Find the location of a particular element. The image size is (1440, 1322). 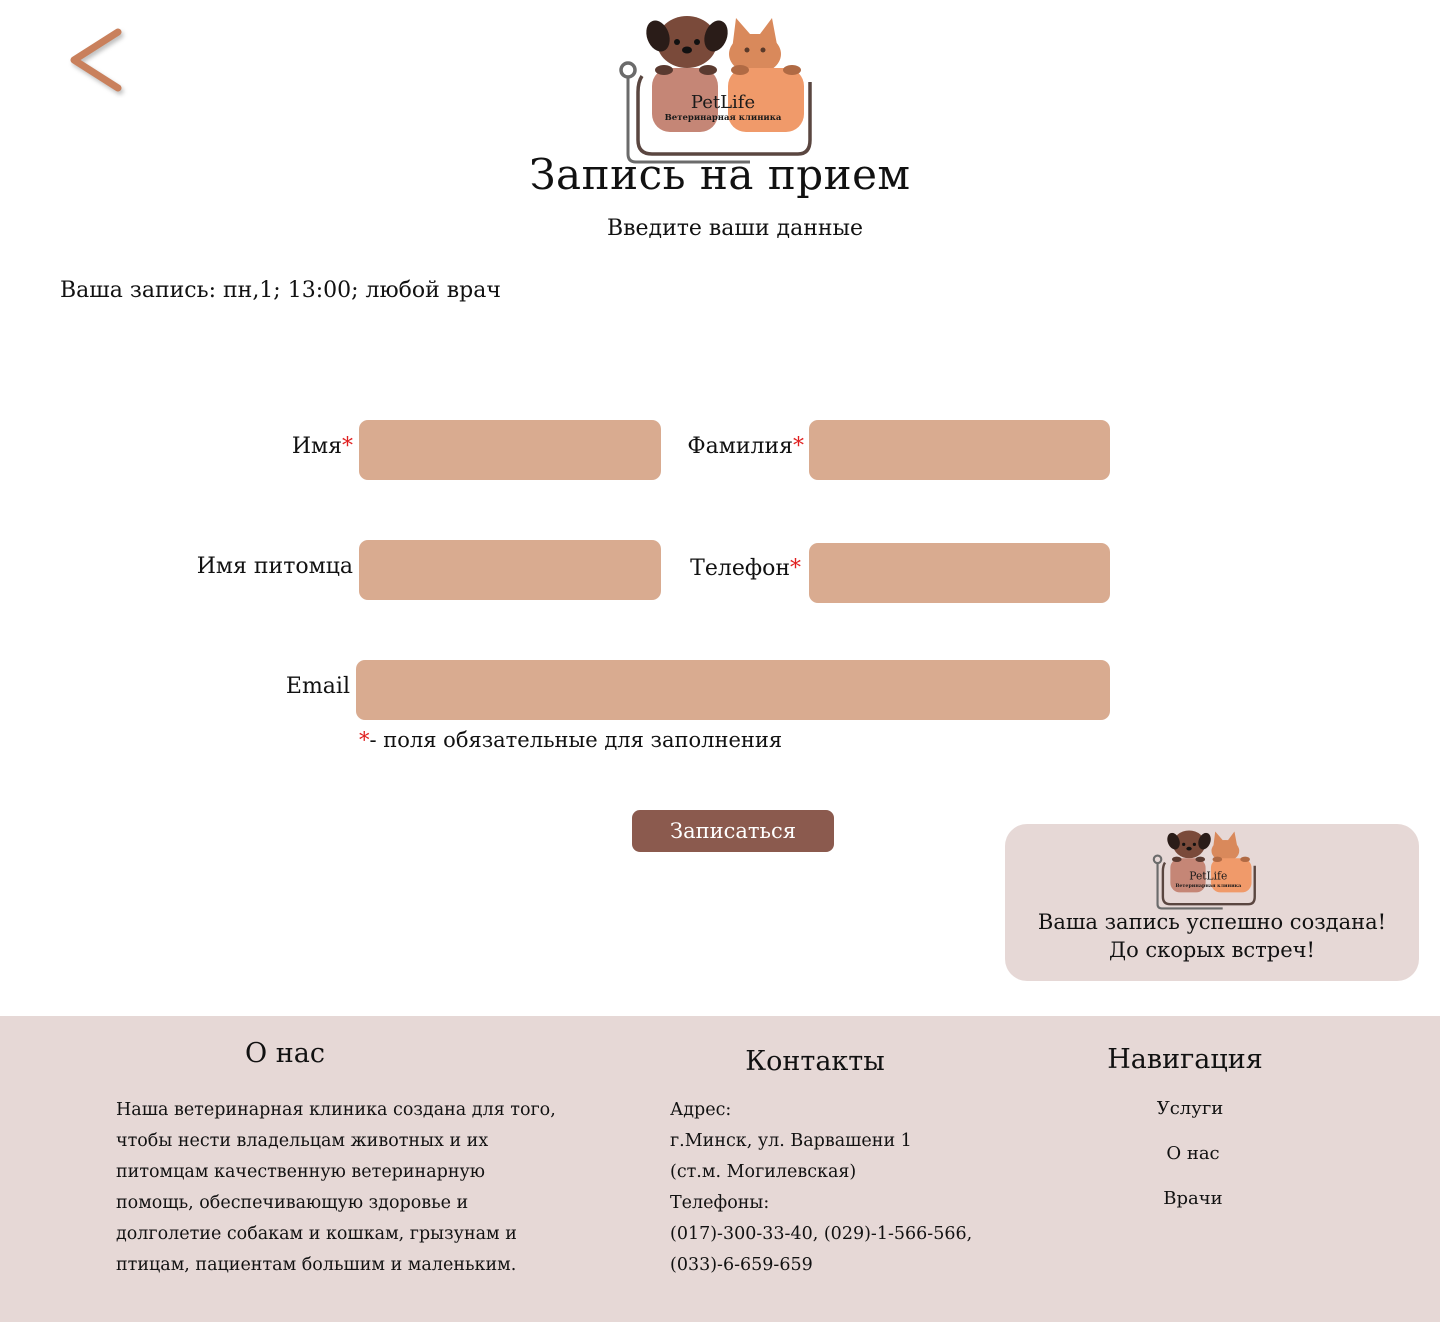

last-name-label: Фамилия* is located at coordinates (745, 446).